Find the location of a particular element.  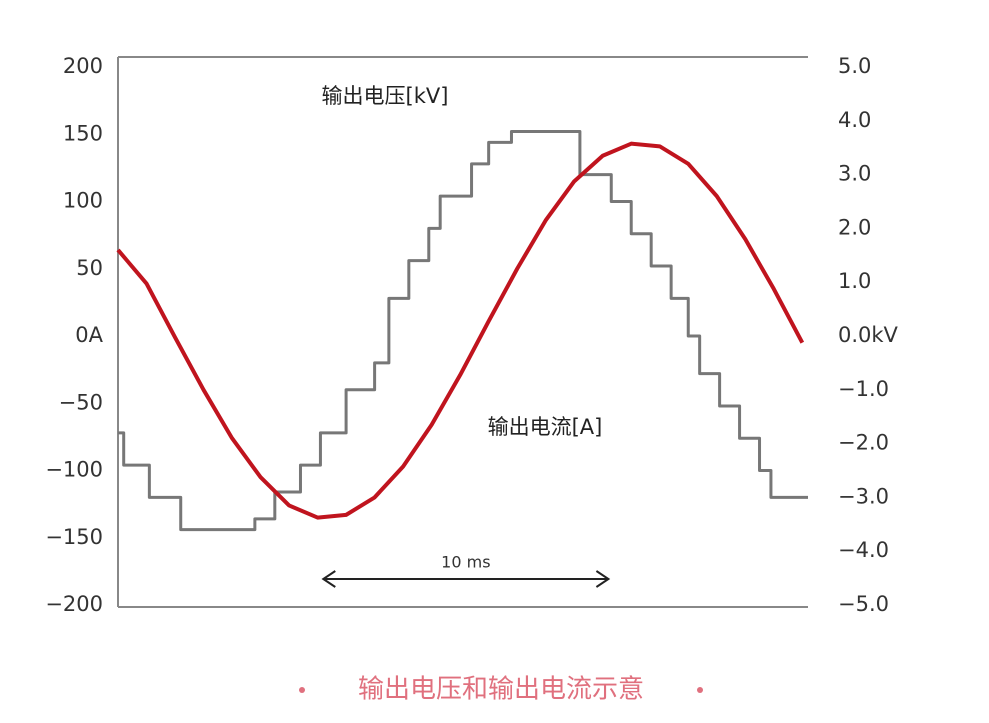

y-tick-label: −200 is located at coordinates (74, 604).